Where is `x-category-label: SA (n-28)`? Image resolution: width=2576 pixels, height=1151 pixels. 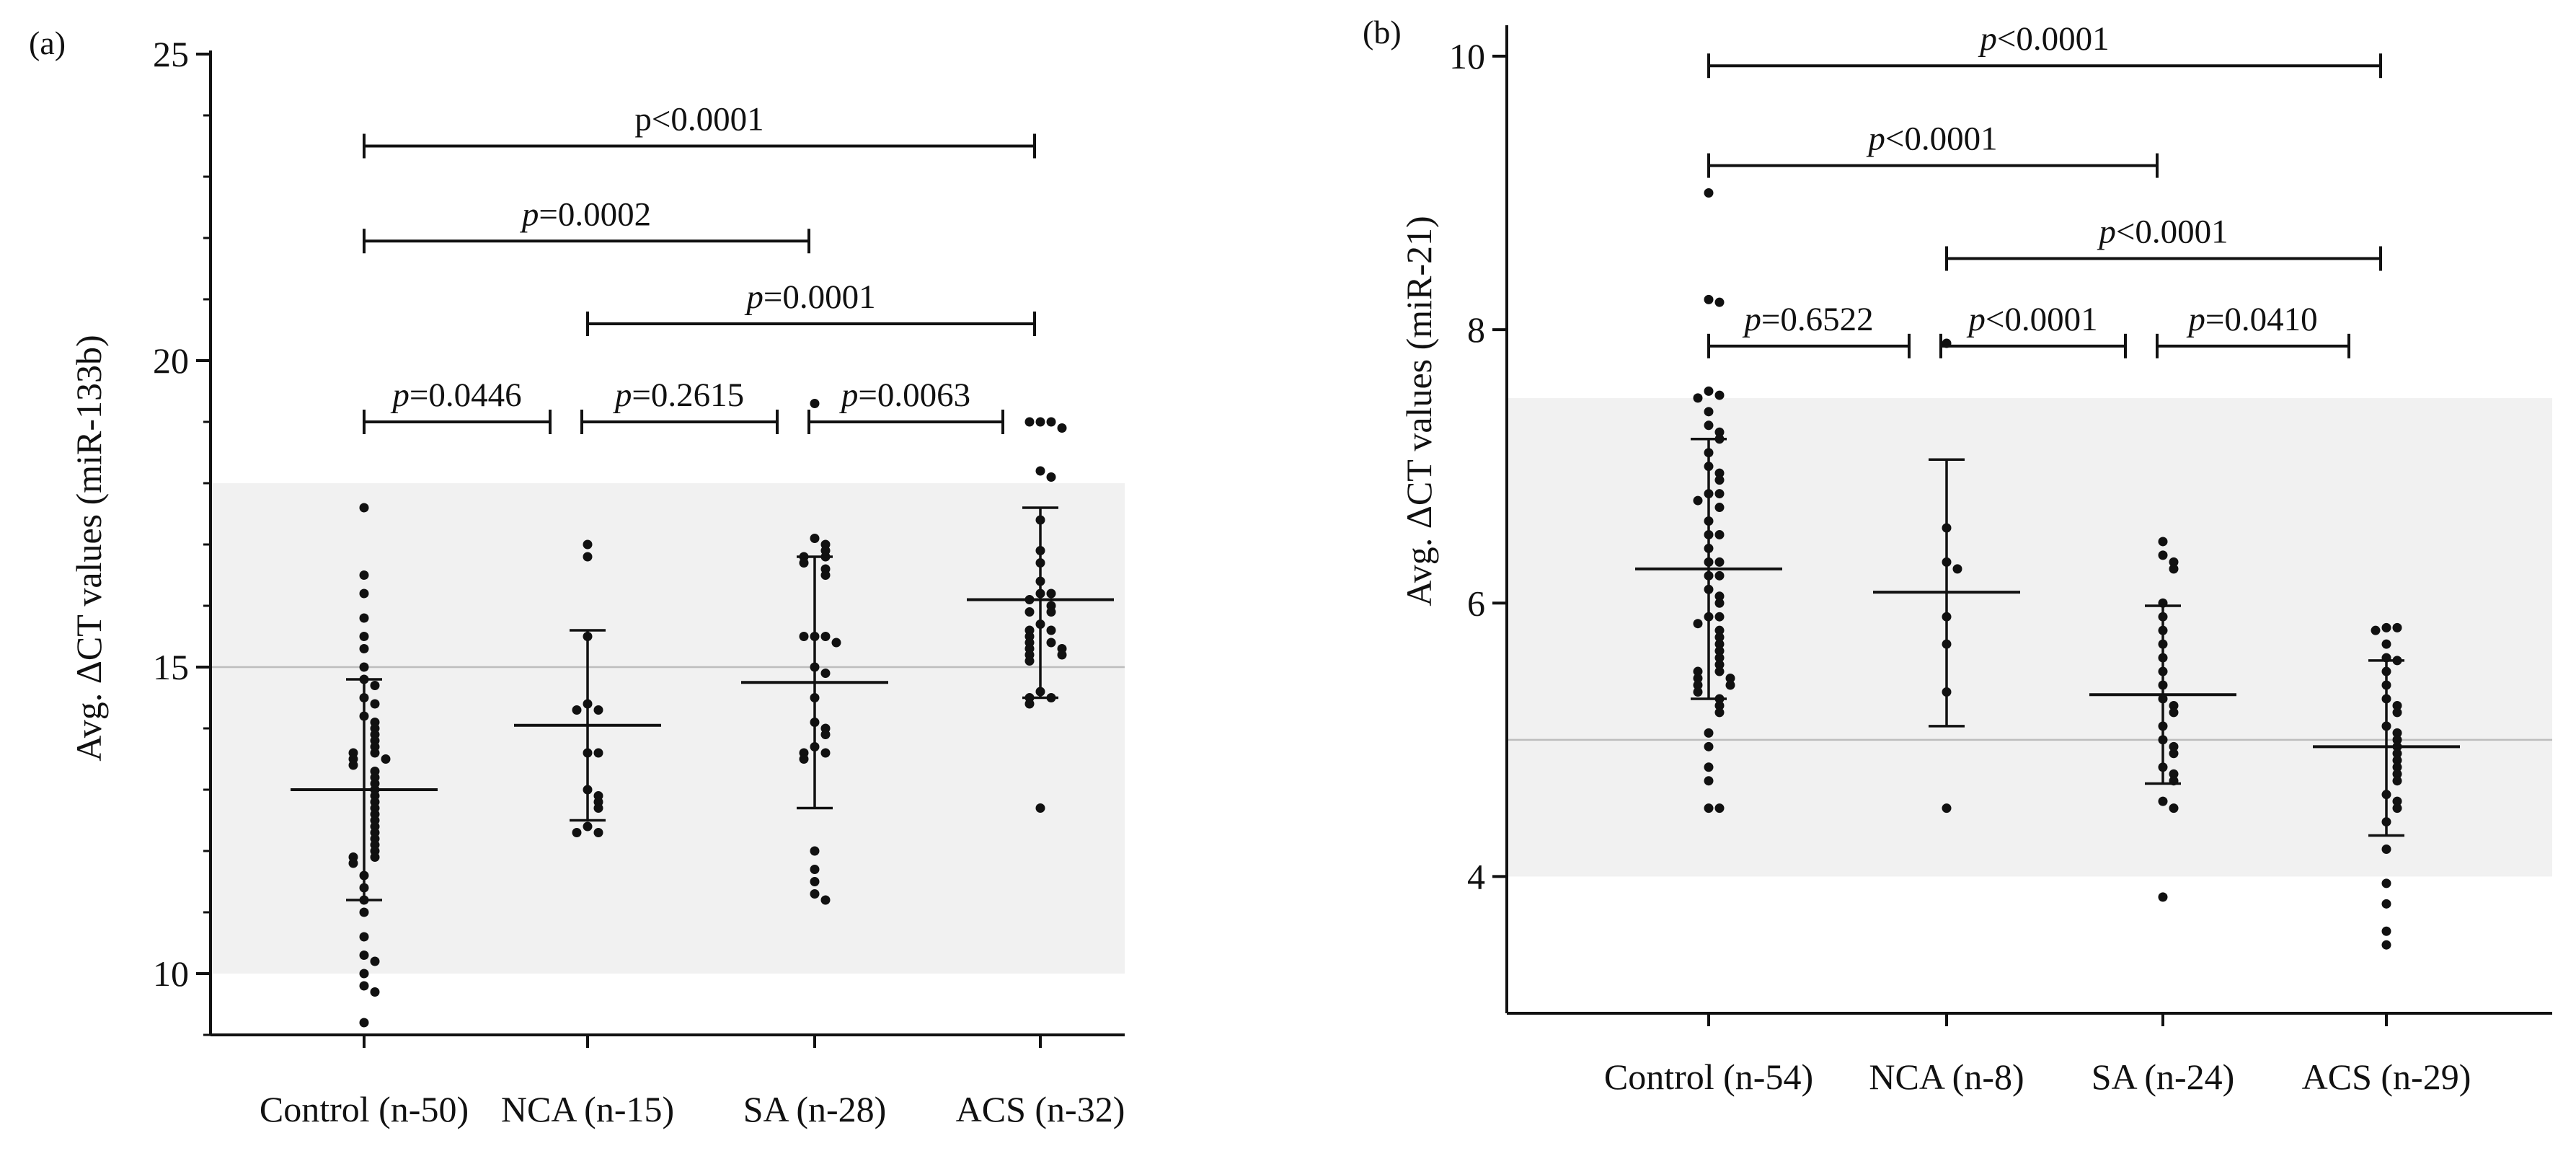 x-category-label: SA (n-28) is located at coordinates (815, 1109).